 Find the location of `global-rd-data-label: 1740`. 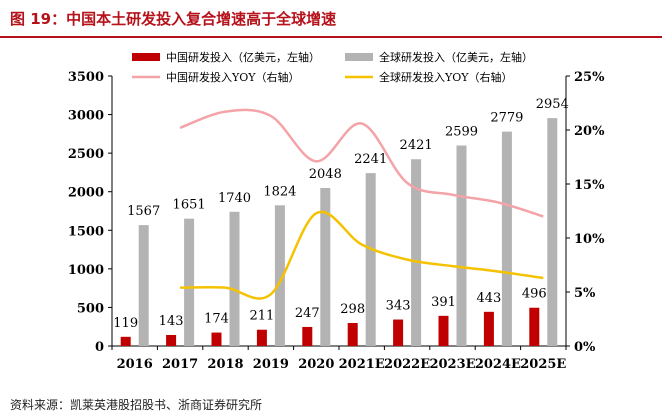

global-rd-data-label: 1740 is located at coordinates (234, 198).